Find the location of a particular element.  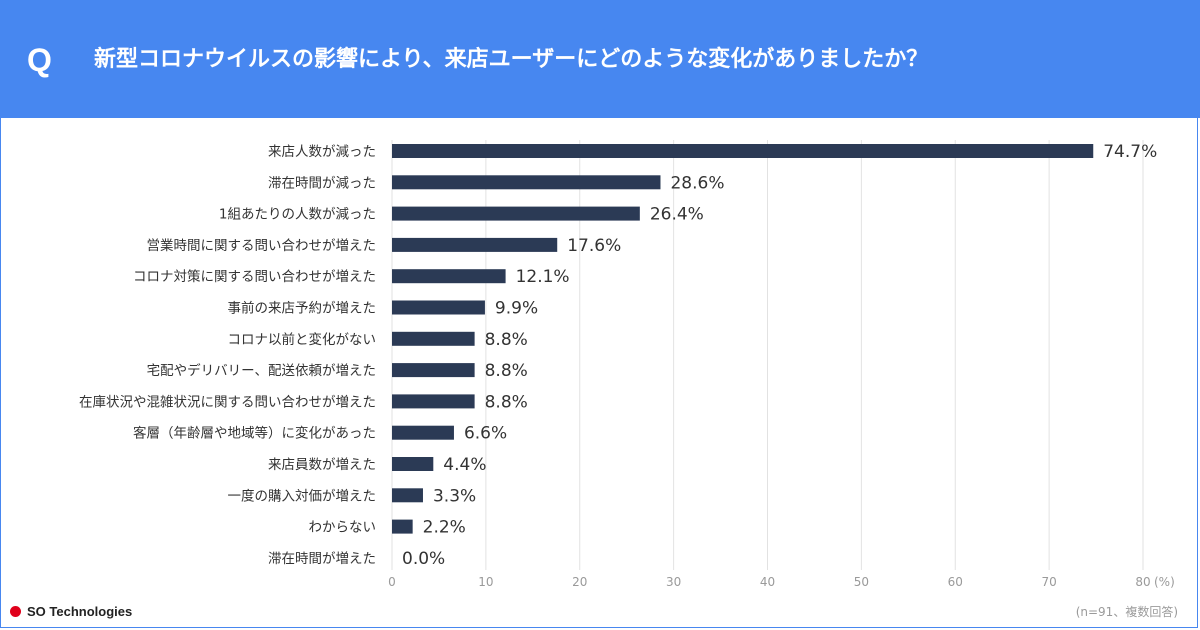

value-label: 0.0% is located at coordinates (423, 559).